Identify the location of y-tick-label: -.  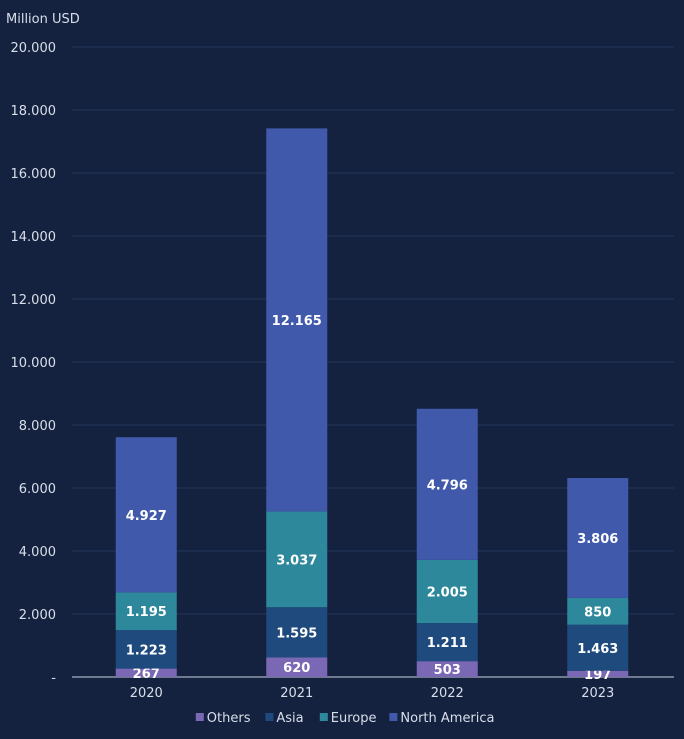
(53, 678).